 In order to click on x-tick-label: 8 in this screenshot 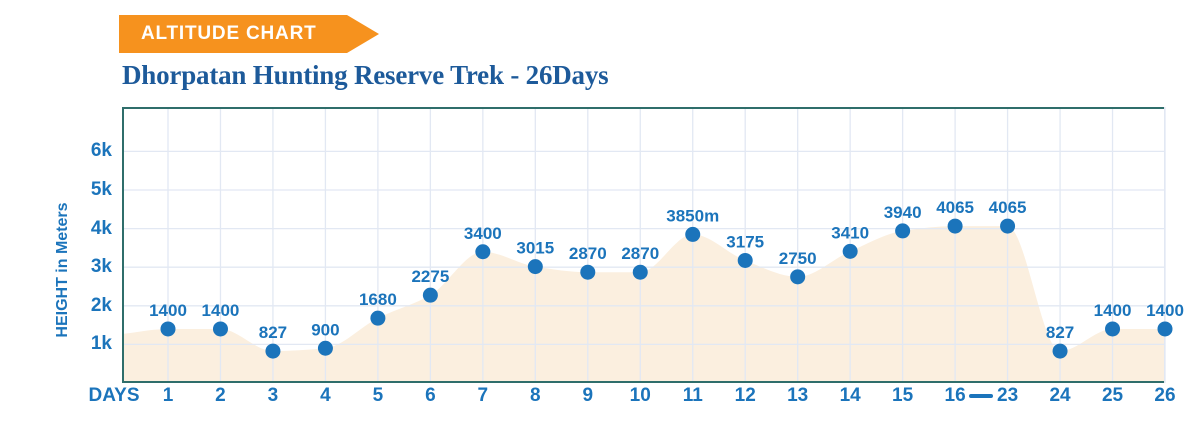, I will do `click(535, 395)`.